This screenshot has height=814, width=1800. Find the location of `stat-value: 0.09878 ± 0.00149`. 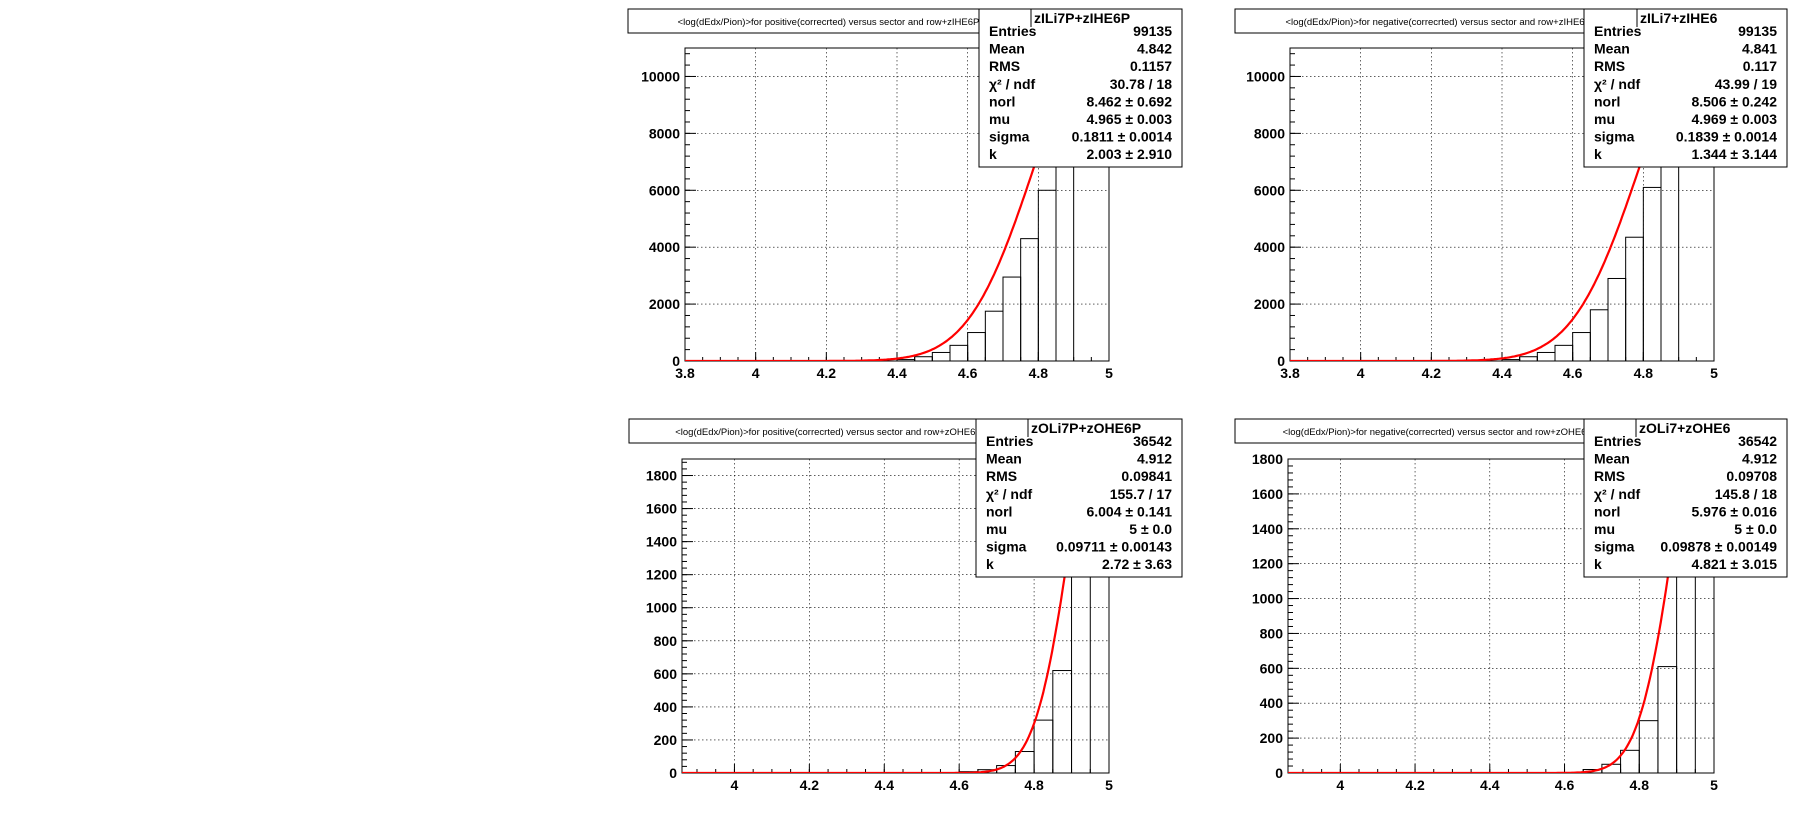

stat-value: 0.09878 ± 0.00149 is located at coordinates (1718, 547).